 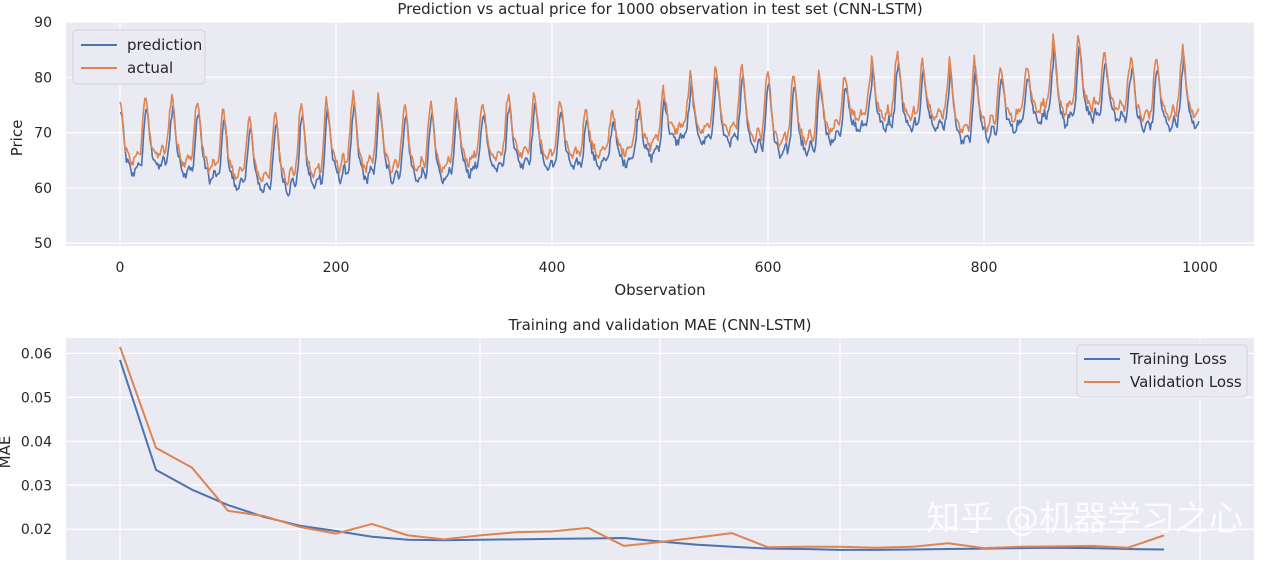 I want to click on price-x-tick-label: 0, so click(x=120, y=268).